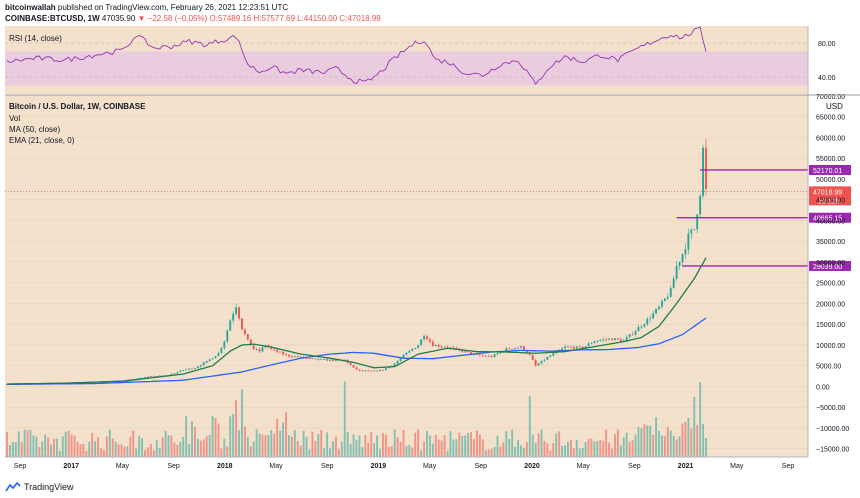 Image resolution: width=860 pixels, height=498 pixels. Describe the element at coordinates (827, 192) in the screenshot. I see `last-price-label: 47018.99` at that location.